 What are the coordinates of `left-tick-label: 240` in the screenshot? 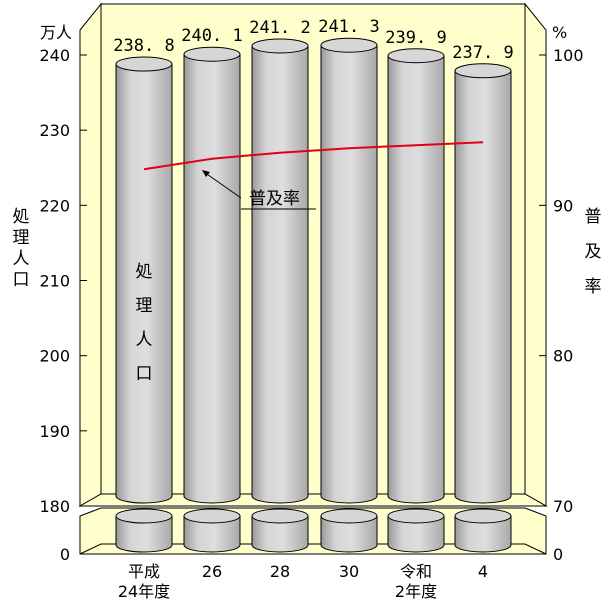 It's located at (54, 55).